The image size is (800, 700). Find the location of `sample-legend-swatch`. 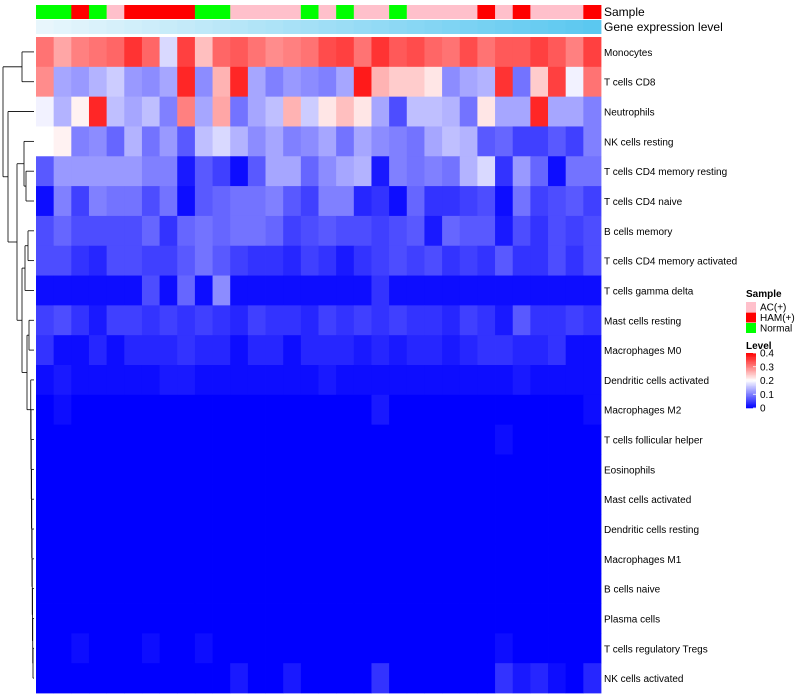

sample-legend-swatch is located at coordinates (751, 317).